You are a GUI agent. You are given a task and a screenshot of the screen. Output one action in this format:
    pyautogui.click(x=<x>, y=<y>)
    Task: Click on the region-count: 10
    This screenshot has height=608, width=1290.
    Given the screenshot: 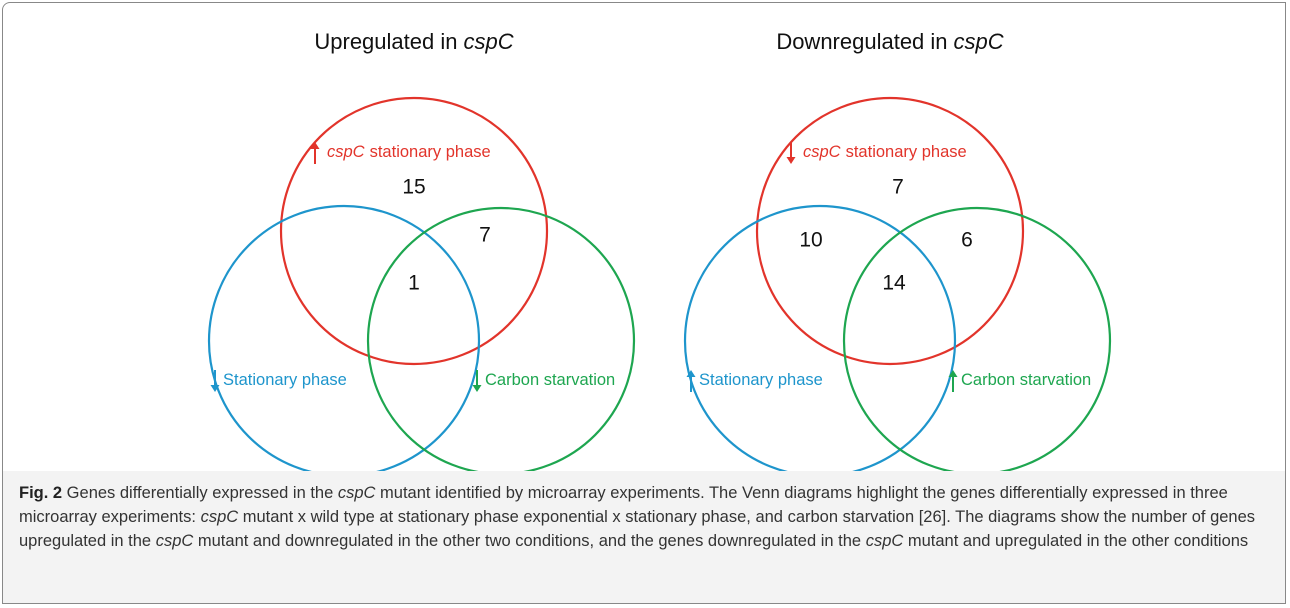 What is the action you would take?
    pyautogui.click(x=810, y=240)
    